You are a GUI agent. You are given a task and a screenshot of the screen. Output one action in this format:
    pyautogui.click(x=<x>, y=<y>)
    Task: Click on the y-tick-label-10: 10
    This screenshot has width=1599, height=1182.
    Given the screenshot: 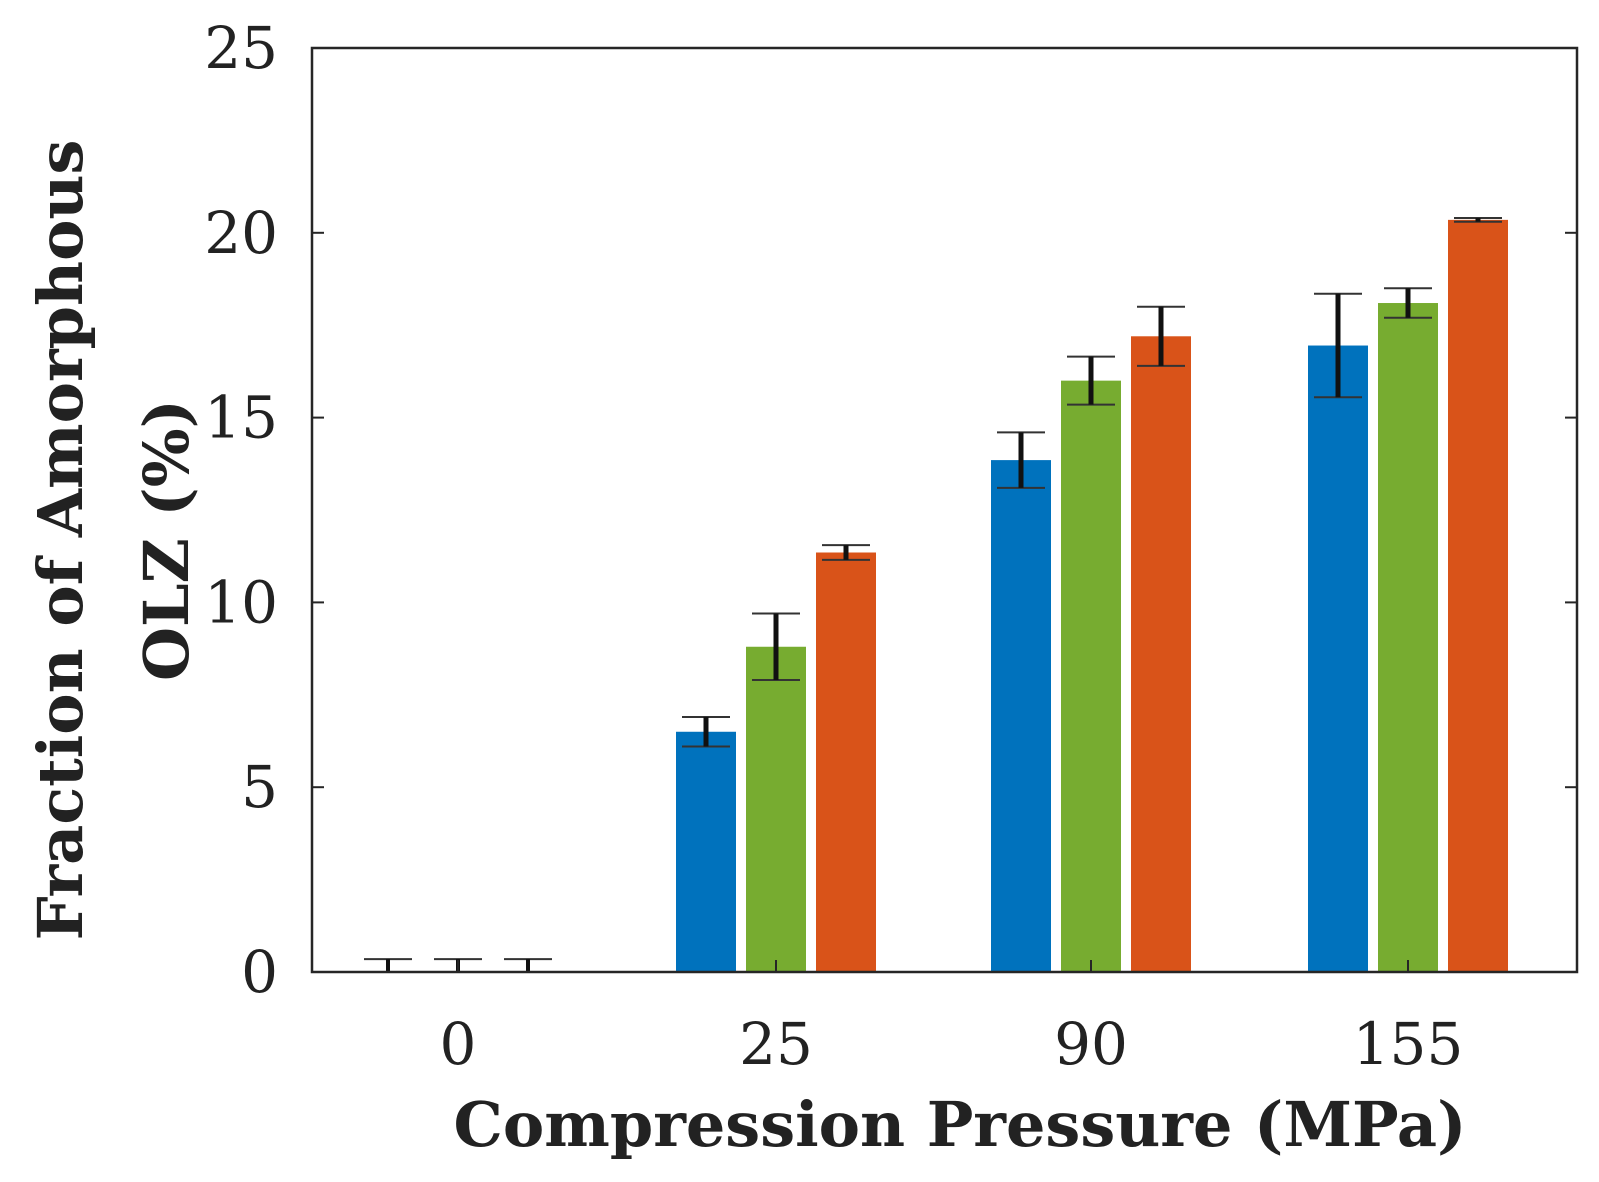 What is the action you would take?
    pyautogui.click(x=241, y=602)
    